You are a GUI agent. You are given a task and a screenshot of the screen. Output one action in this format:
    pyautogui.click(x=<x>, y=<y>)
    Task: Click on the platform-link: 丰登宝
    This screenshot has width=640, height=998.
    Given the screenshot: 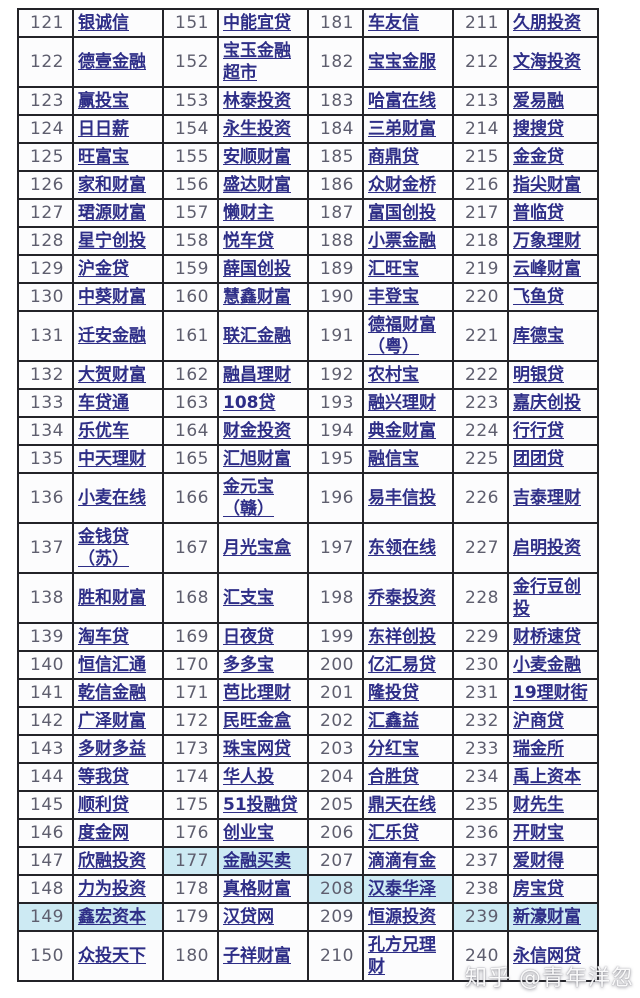 What is the action you would take?
    pyautogui.click(x=393, y=297)
    